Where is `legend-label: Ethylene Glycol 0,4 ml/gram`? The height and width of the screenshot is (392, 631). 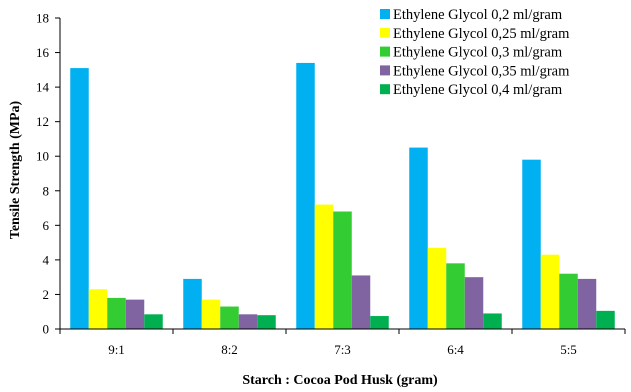
legend-label: Ethylene Glycol 0,4 ml/gram is located at coordinates (478, 90).